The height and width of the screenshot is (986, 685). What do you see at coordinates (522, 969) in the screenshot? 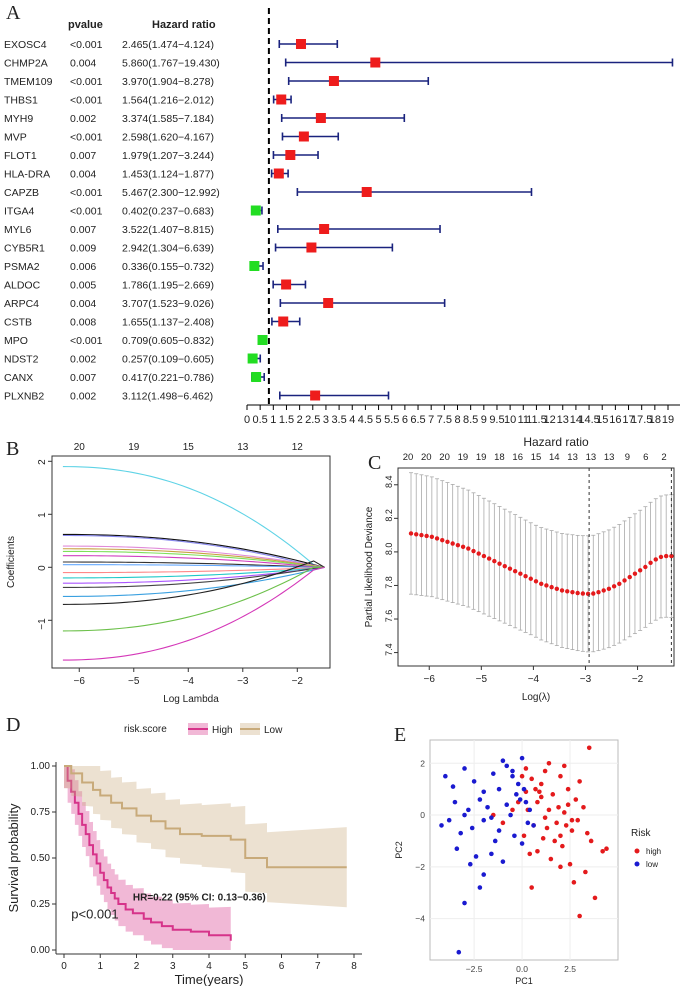
I see `x-tick-label: 0.0` at bounding box center [522, 969].